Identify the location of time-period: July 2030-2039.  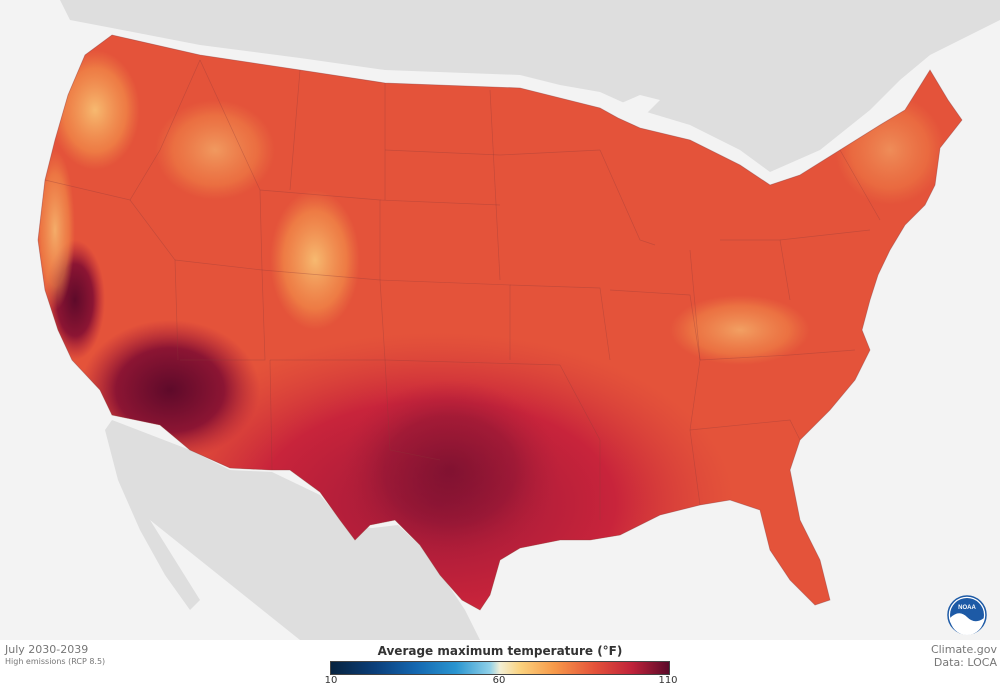
(47, 649).